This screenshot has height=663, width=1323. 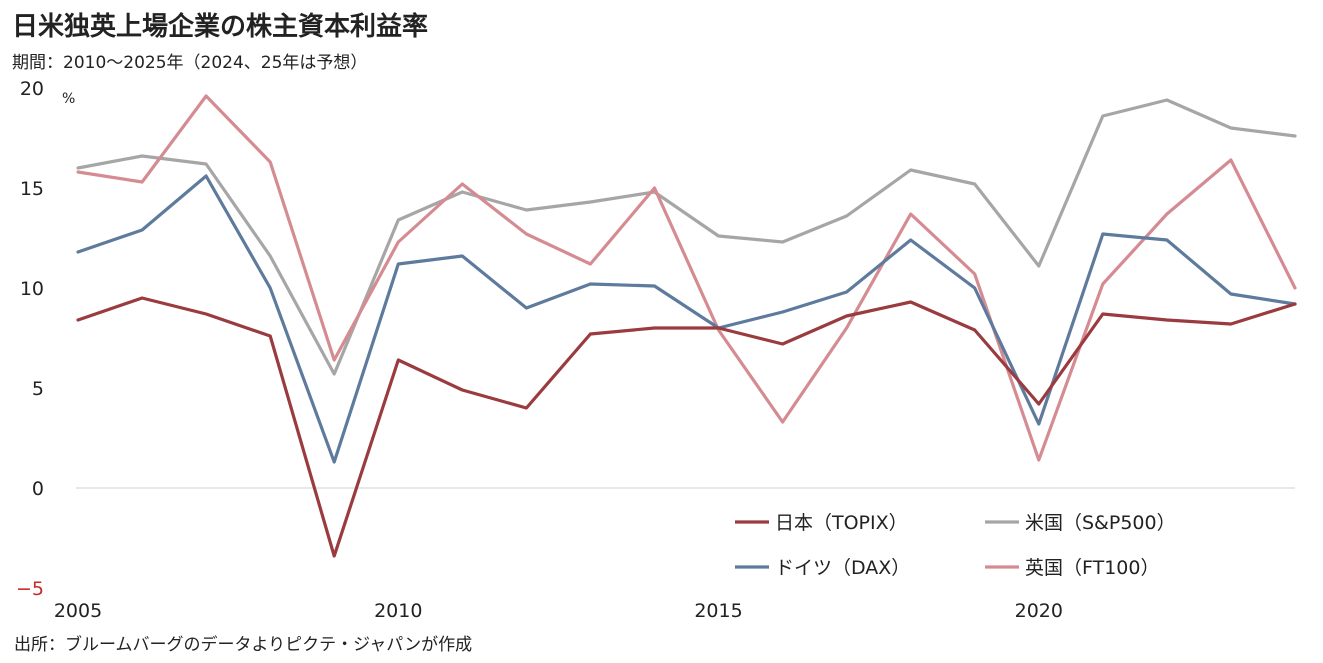 What do you see at coordinates (38, 389) in the screenshot?
I see `y-tick-label: 5` at bounding box center [38, 389].